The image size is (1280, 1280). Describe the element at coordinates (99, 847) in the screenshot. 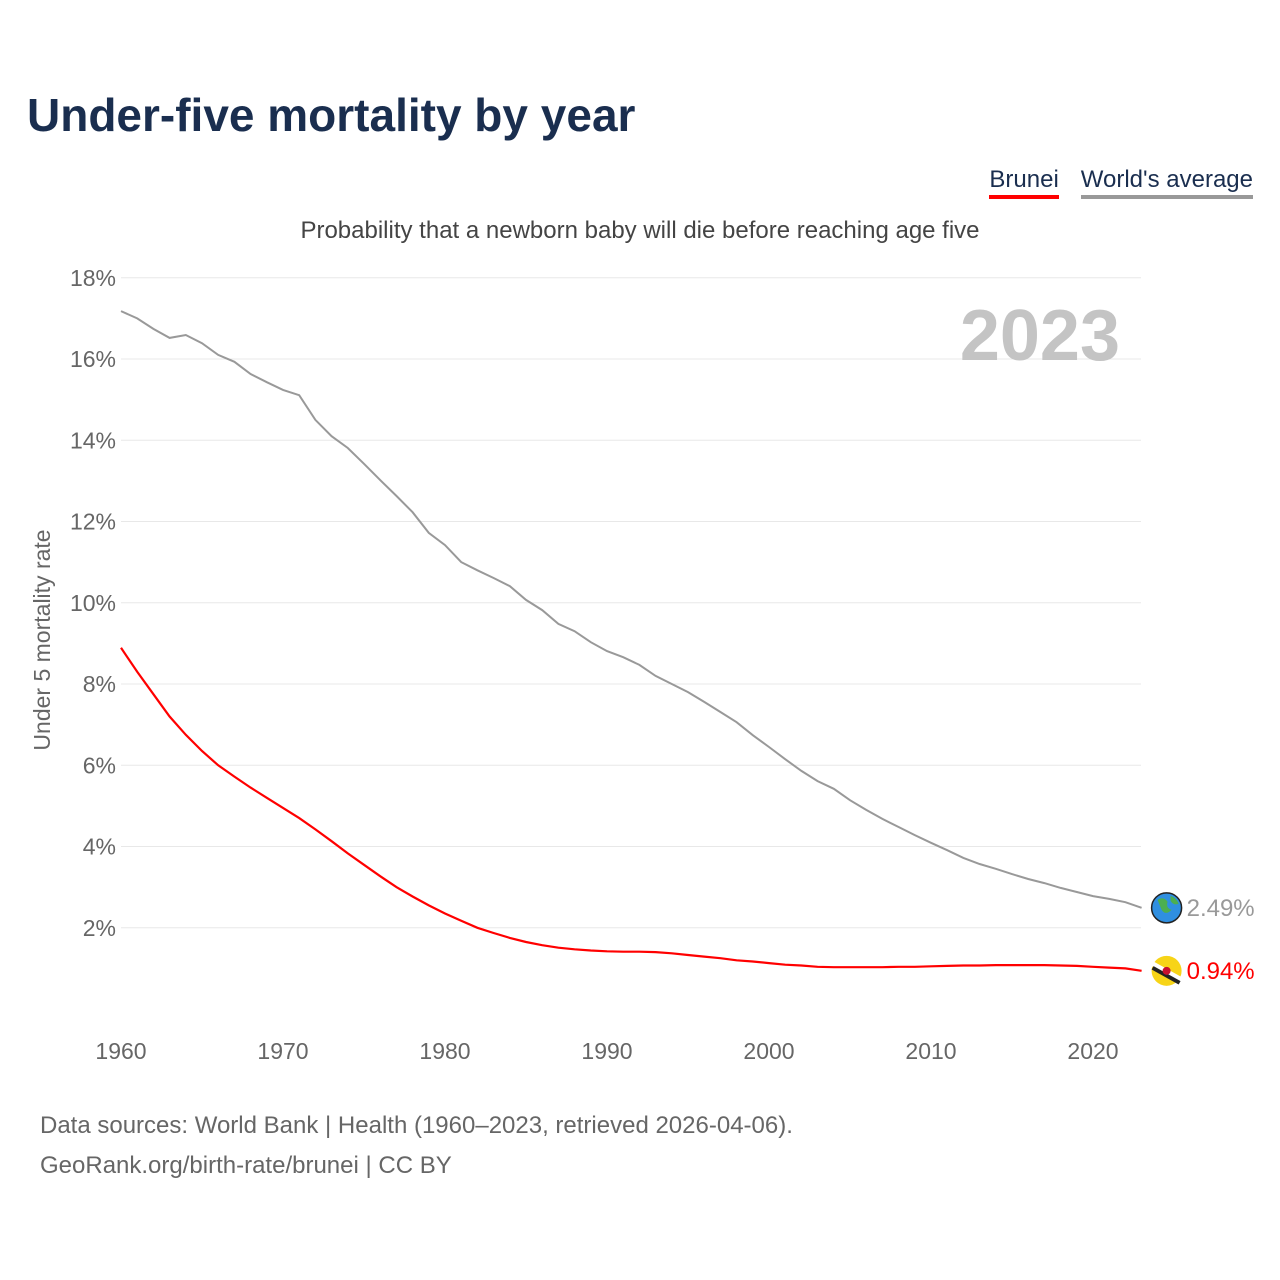

I see `y-tick-label: 4%` at that location.